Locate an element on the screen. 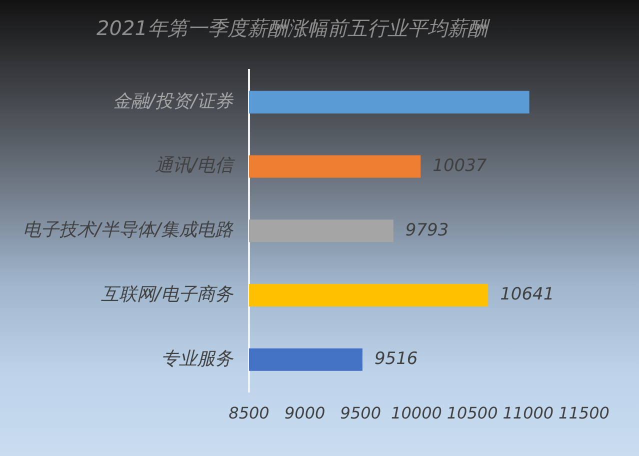 The height and width of the screenshot is (456, 639). x-tick-label: 10000 is located at coordinates (416, 413).